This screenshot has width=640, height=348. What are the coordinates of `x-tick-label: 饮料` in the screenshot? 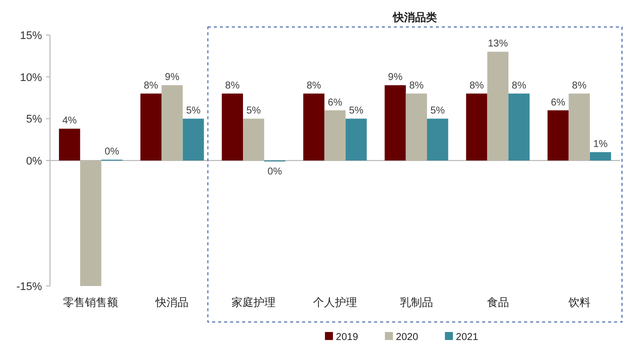 It's located at (578, 302).